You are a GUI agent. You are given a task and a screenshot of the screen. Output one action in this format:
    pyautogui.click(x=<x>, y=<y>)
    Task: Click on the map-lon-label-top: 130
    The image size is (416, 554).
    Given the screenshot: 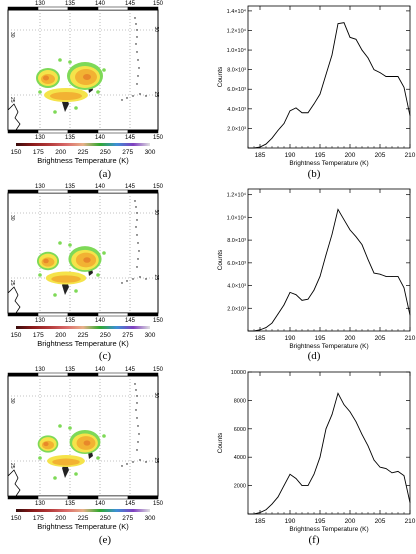 What is the action you would take?
    pyautogui.click(x=40, y=187)
    